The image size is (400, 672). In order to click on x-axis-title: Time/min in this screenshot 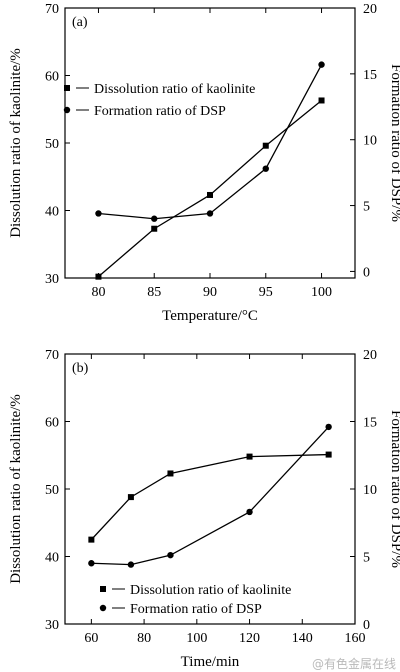, I will do `click(210, 662)`.